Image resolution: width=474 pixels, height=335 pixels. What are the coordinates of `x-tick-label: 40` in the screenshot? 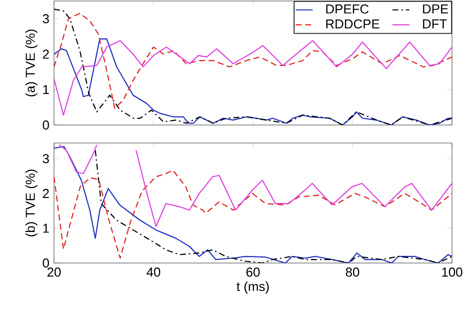 It's located at (153, 272).